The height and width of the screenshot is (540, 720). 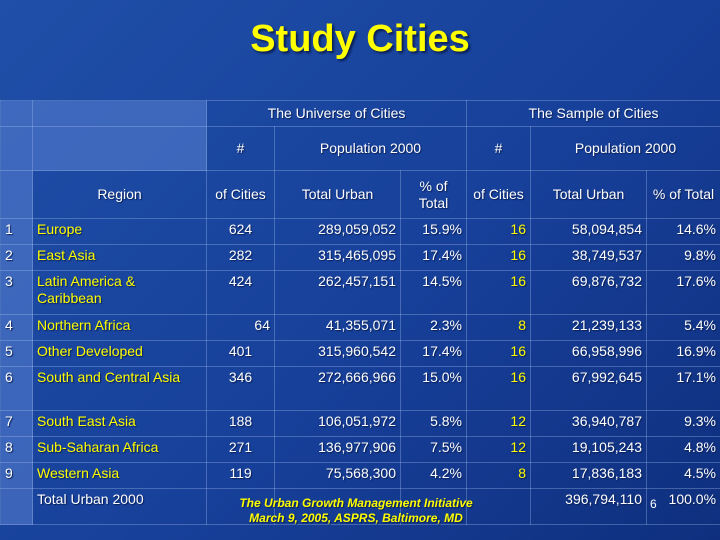 I want to click on sample-total-urban: 67,992,645, so click(x=588, y=388).